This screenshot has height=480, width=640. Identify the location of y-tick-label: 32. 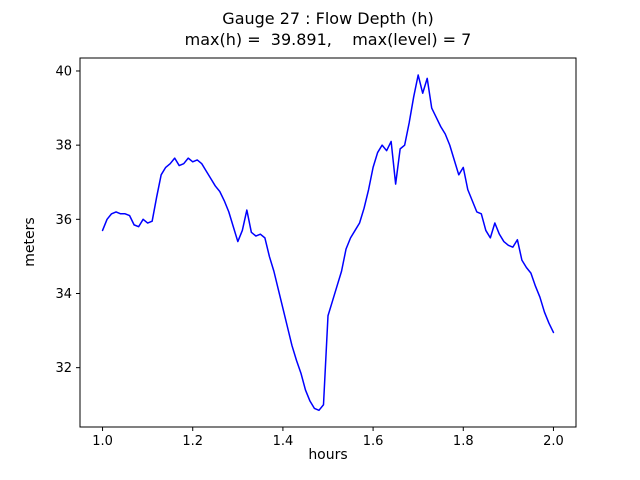
(63, 368).